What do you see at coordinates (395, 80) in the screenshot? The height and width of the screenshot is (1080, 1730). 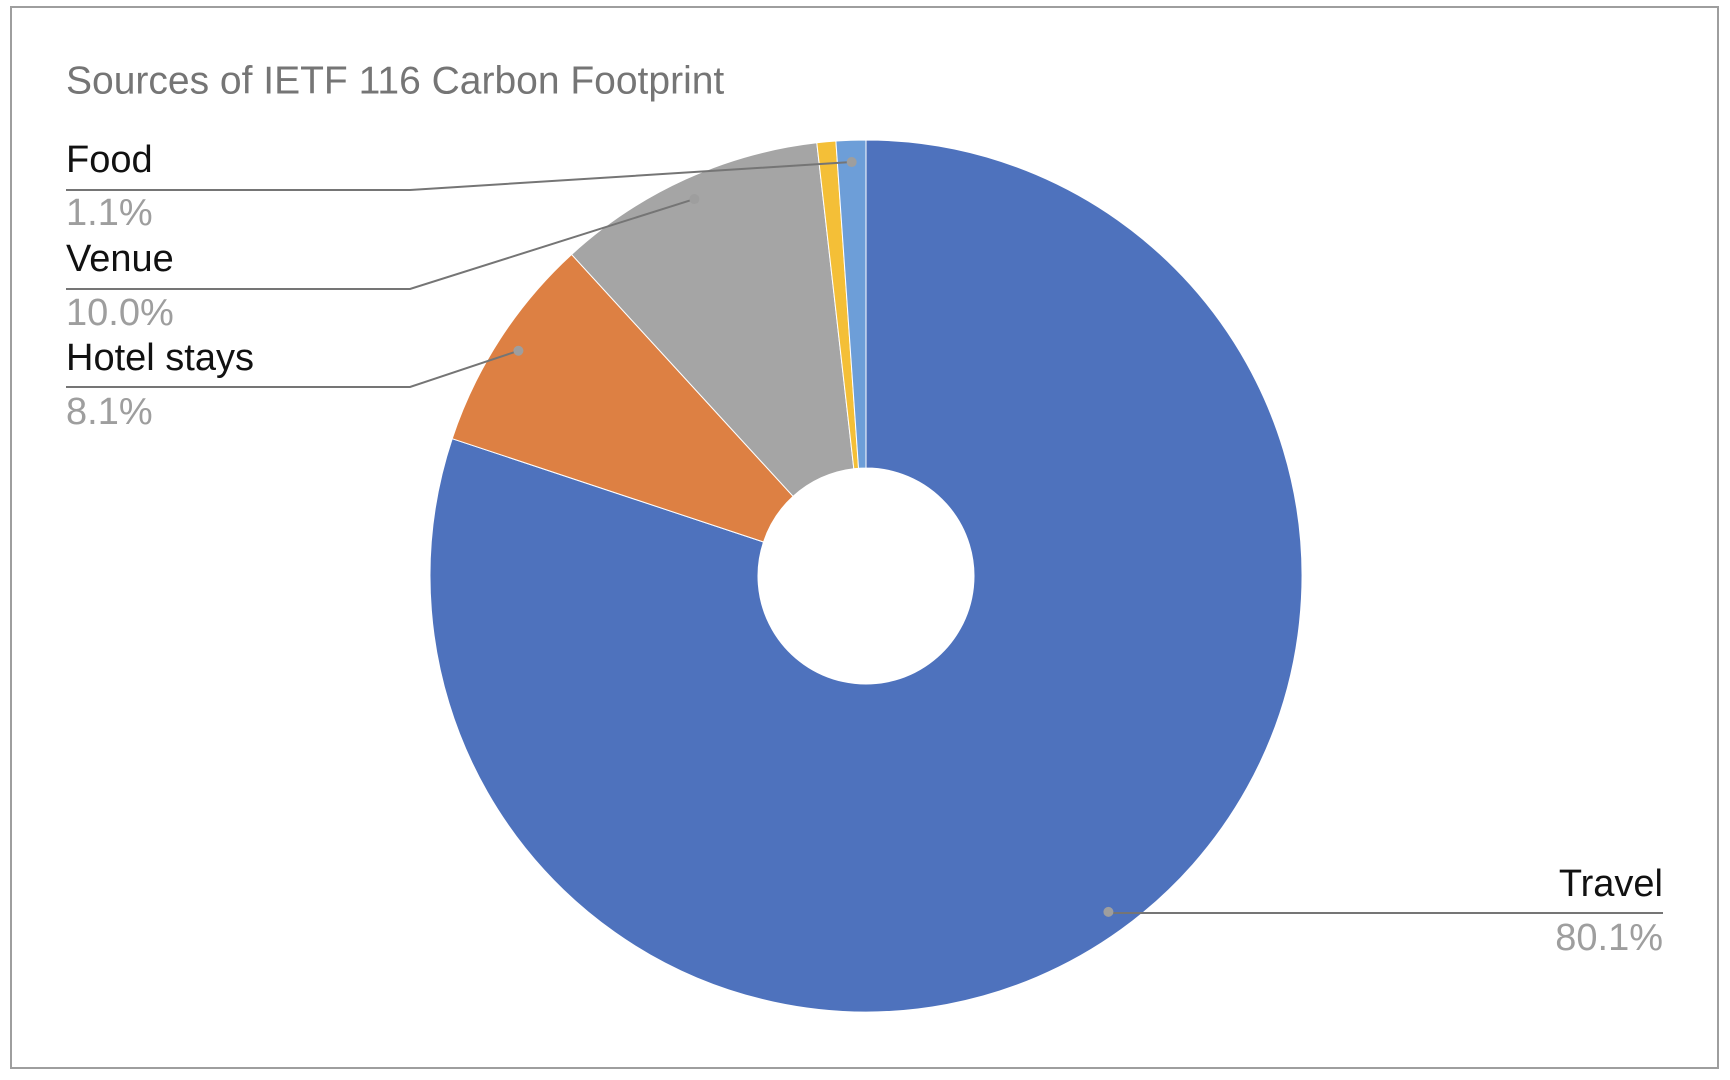 I see `chart-title: Sources of IETF 116 Carbon Footprint` at bounding box center [395, 80].